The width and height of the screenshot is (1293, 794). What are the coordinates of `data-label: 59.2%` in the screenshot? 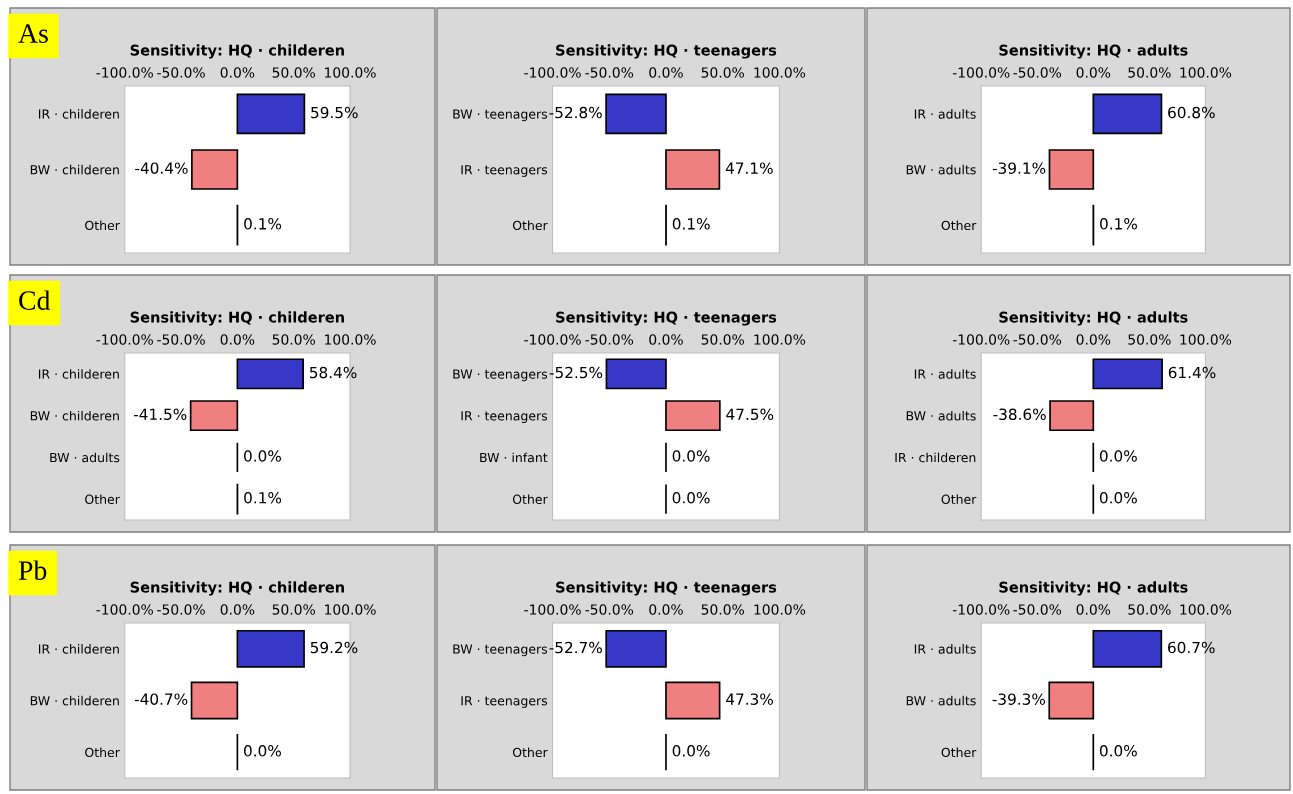 It's located at (334, 647).